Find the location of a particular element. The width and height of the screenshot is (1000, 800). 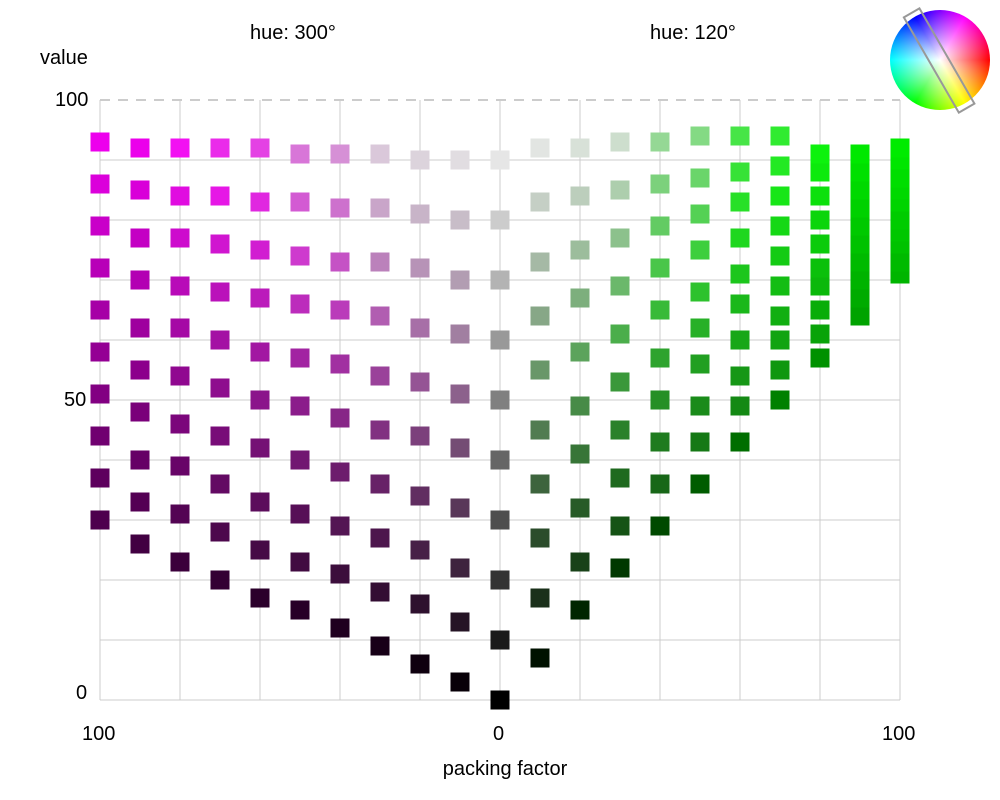

x-tick-label-center: 0 is located at coordinates (498, 734).